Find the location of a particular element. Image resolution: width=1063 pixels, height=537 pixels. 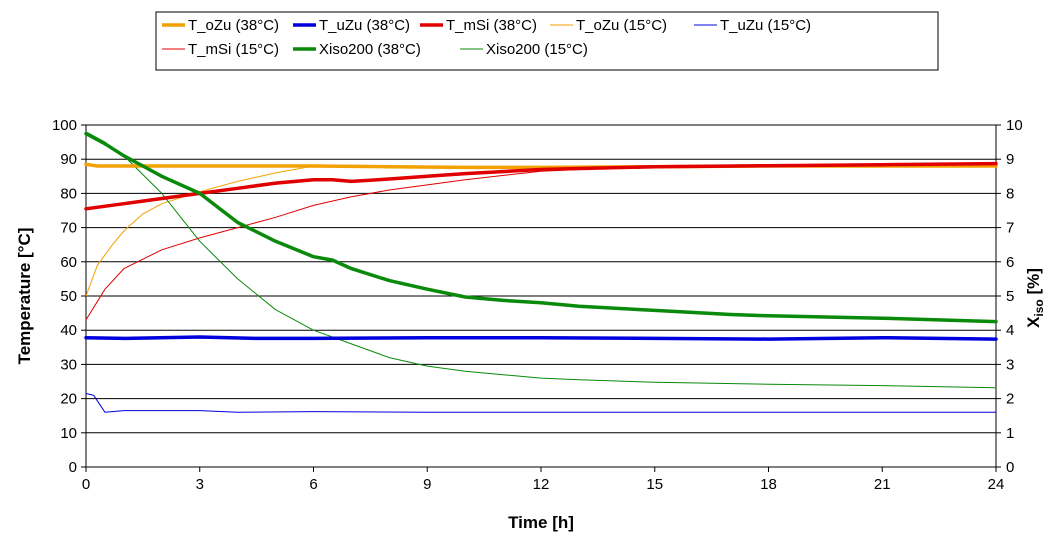

x-tick-label: 21 is located at coordinates (882, 484).